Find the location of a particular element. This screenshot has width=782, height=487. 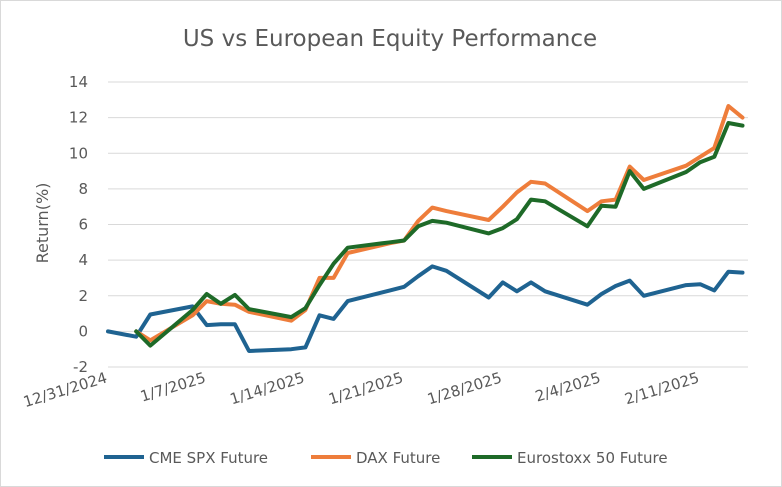

x-tick-label: 1/21/2025 is located at coordinates (365, 389).